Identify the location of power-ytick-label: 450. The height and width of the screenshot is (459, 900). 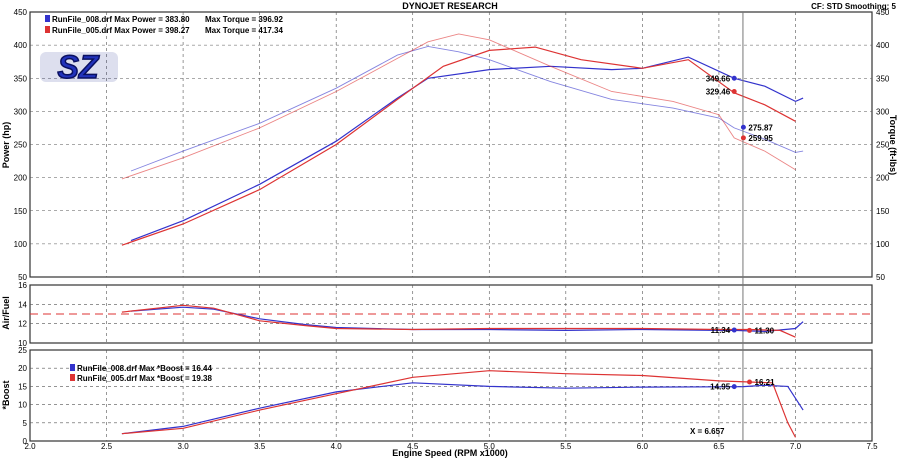
(21, 12).